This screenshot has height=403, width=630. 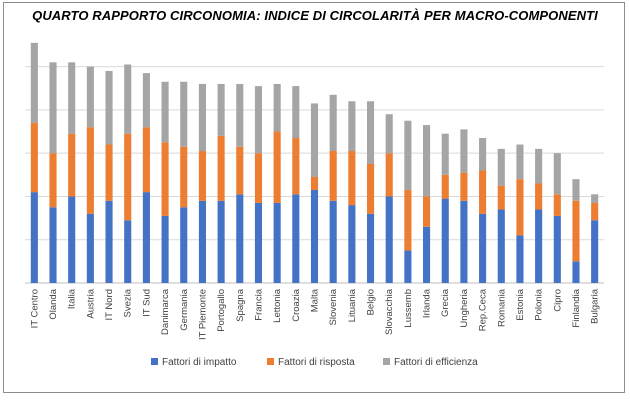 I want to click on x-tick-label: Austria, so click(x=90, y=303).